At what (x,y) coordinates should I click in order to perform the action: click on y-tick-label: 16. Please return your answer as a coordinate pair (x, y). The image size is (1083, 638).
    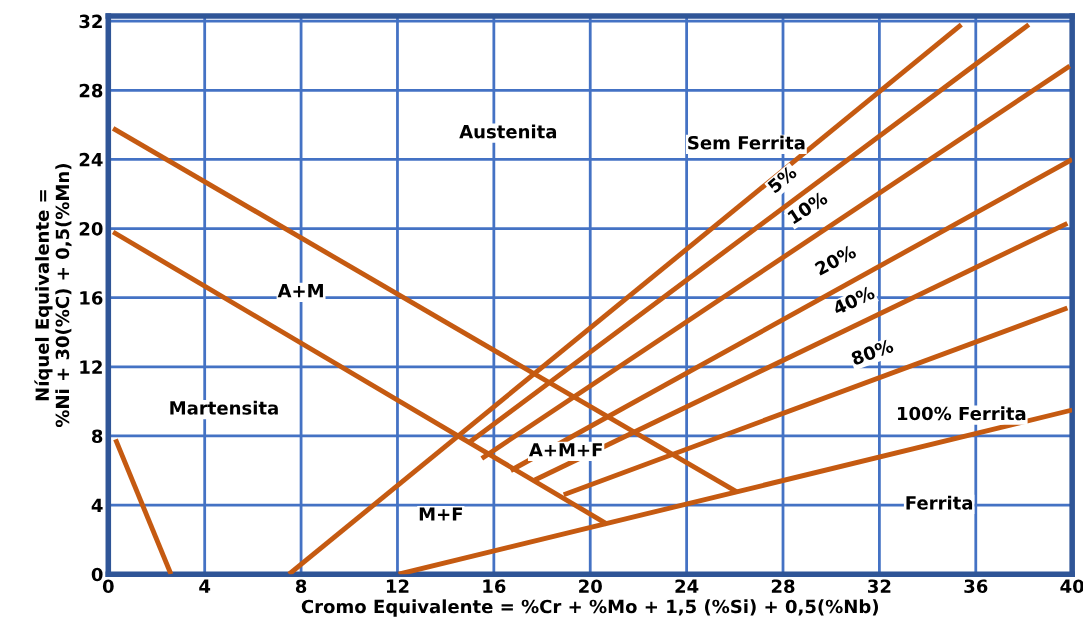
    Looking at the image, I should click on (91, 298).